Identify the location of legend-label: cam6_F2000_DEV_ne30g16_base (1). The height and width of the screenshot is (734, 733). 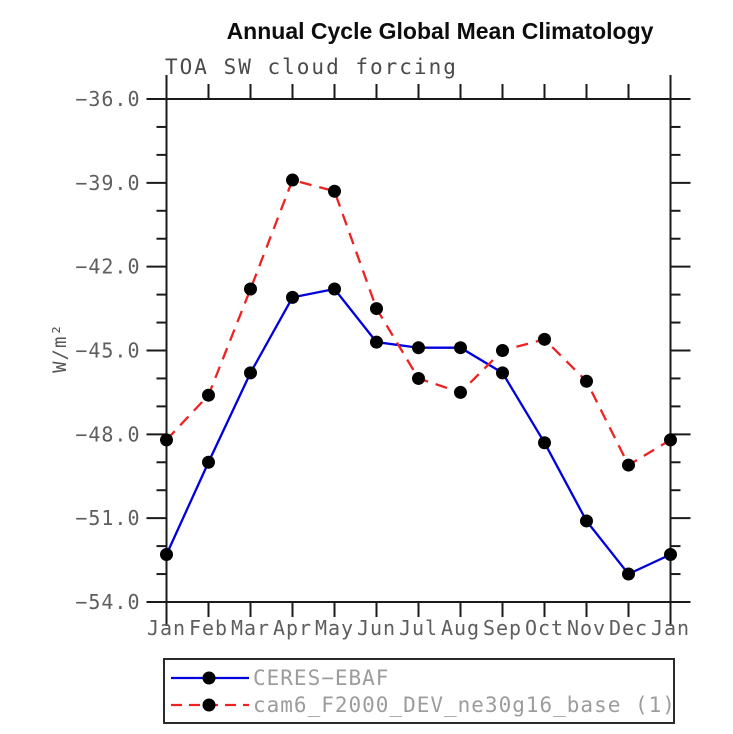
(464, 704).